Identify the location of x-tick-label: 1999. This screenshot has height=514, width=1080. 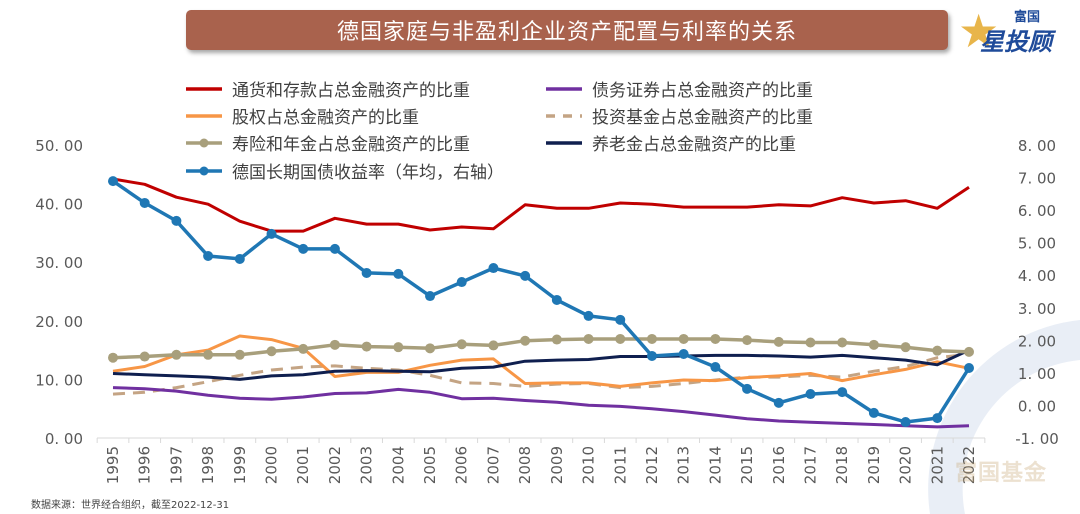
(240, 465).